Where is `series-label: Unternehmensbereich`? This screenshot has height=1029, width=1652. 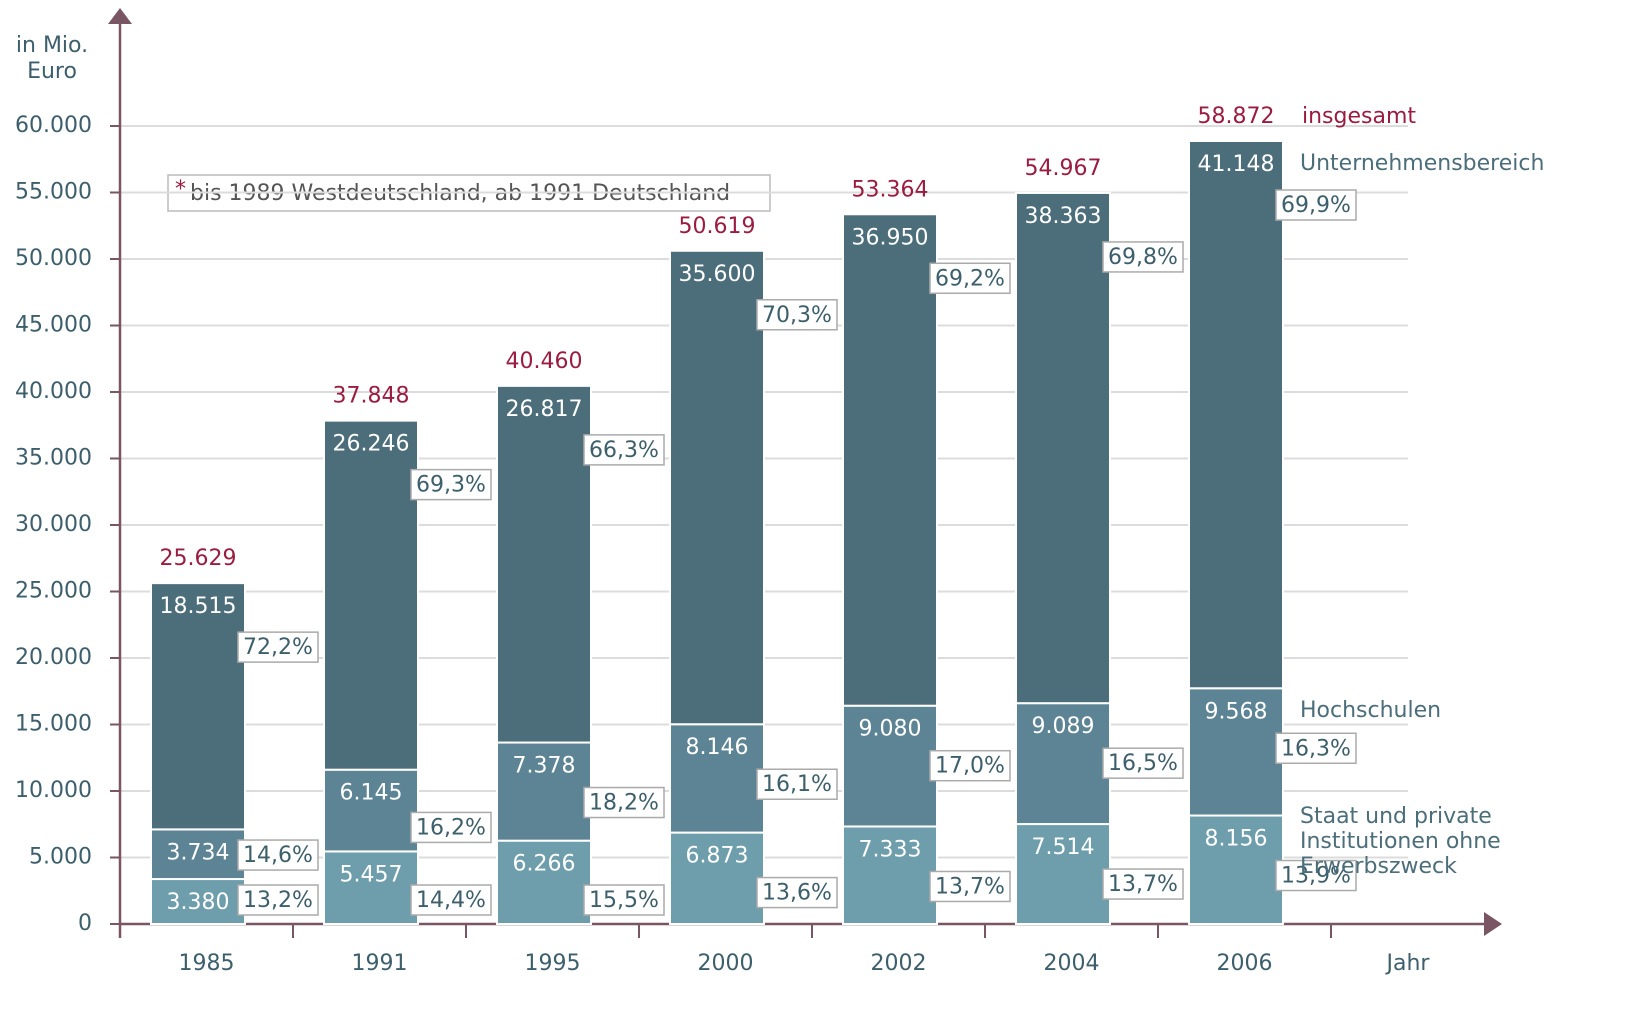
series-label: Unternehmensbereich is located at coordinates (1422, 163).